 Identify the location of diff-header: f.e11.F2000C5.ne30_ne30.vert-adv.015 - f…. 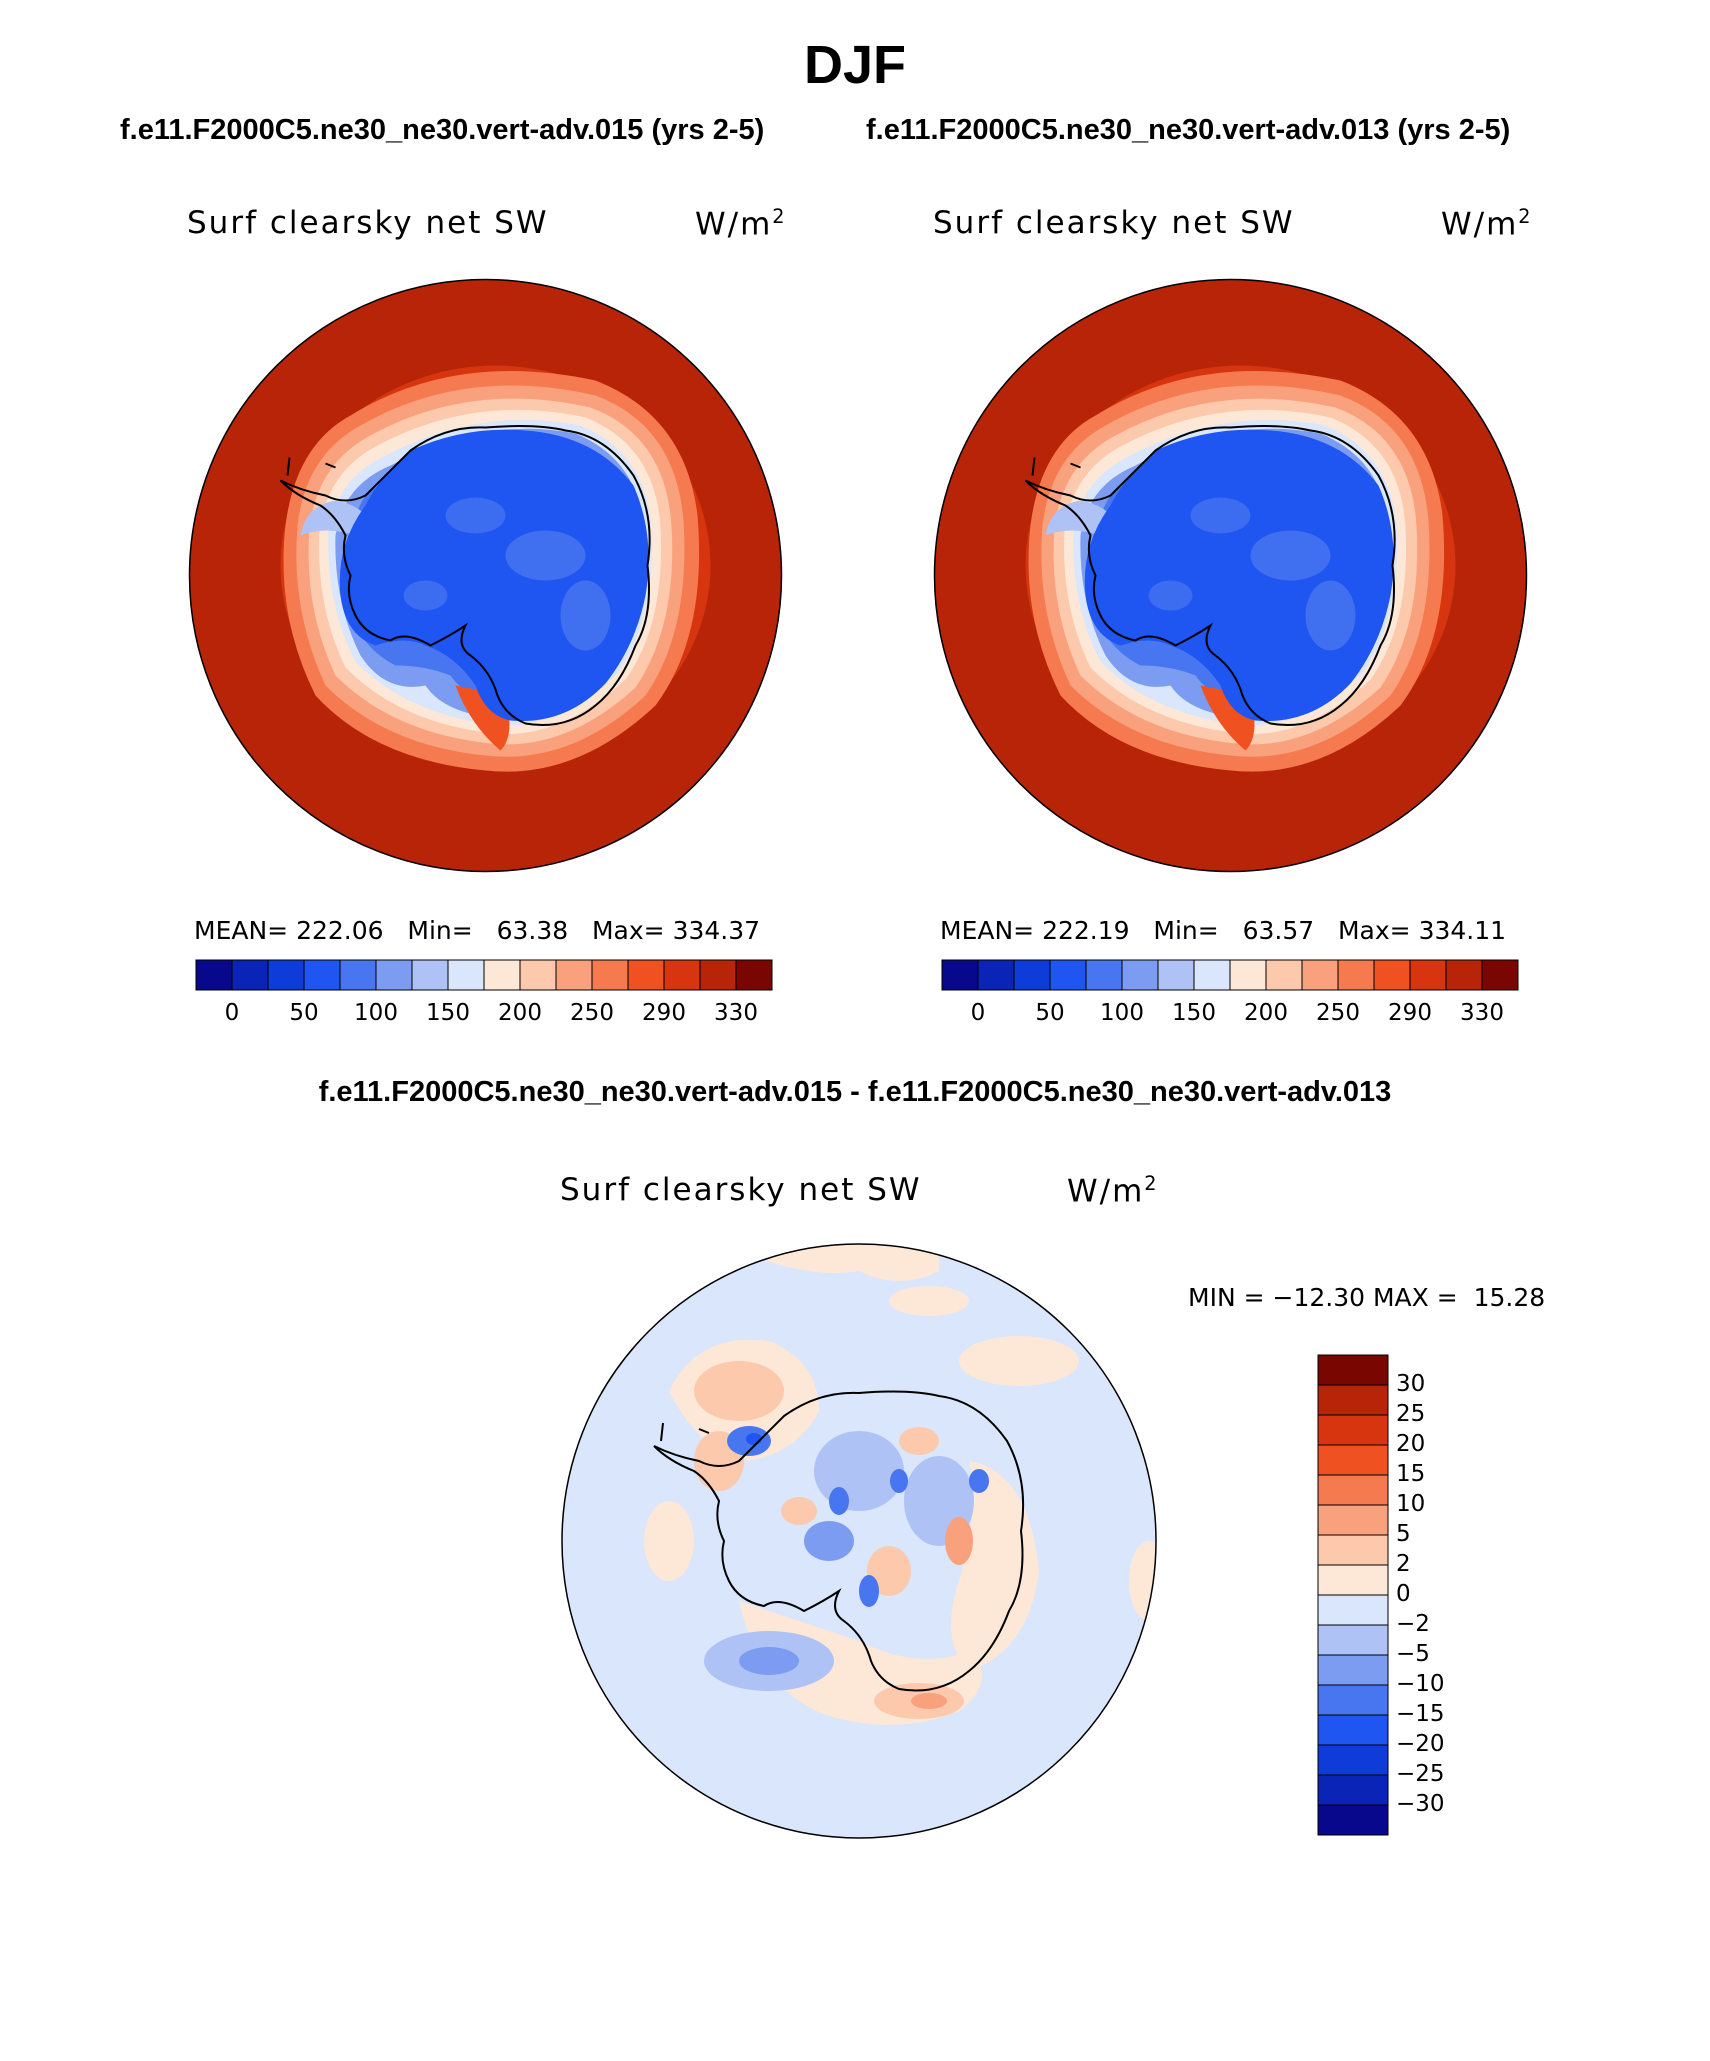
(855, 1092).